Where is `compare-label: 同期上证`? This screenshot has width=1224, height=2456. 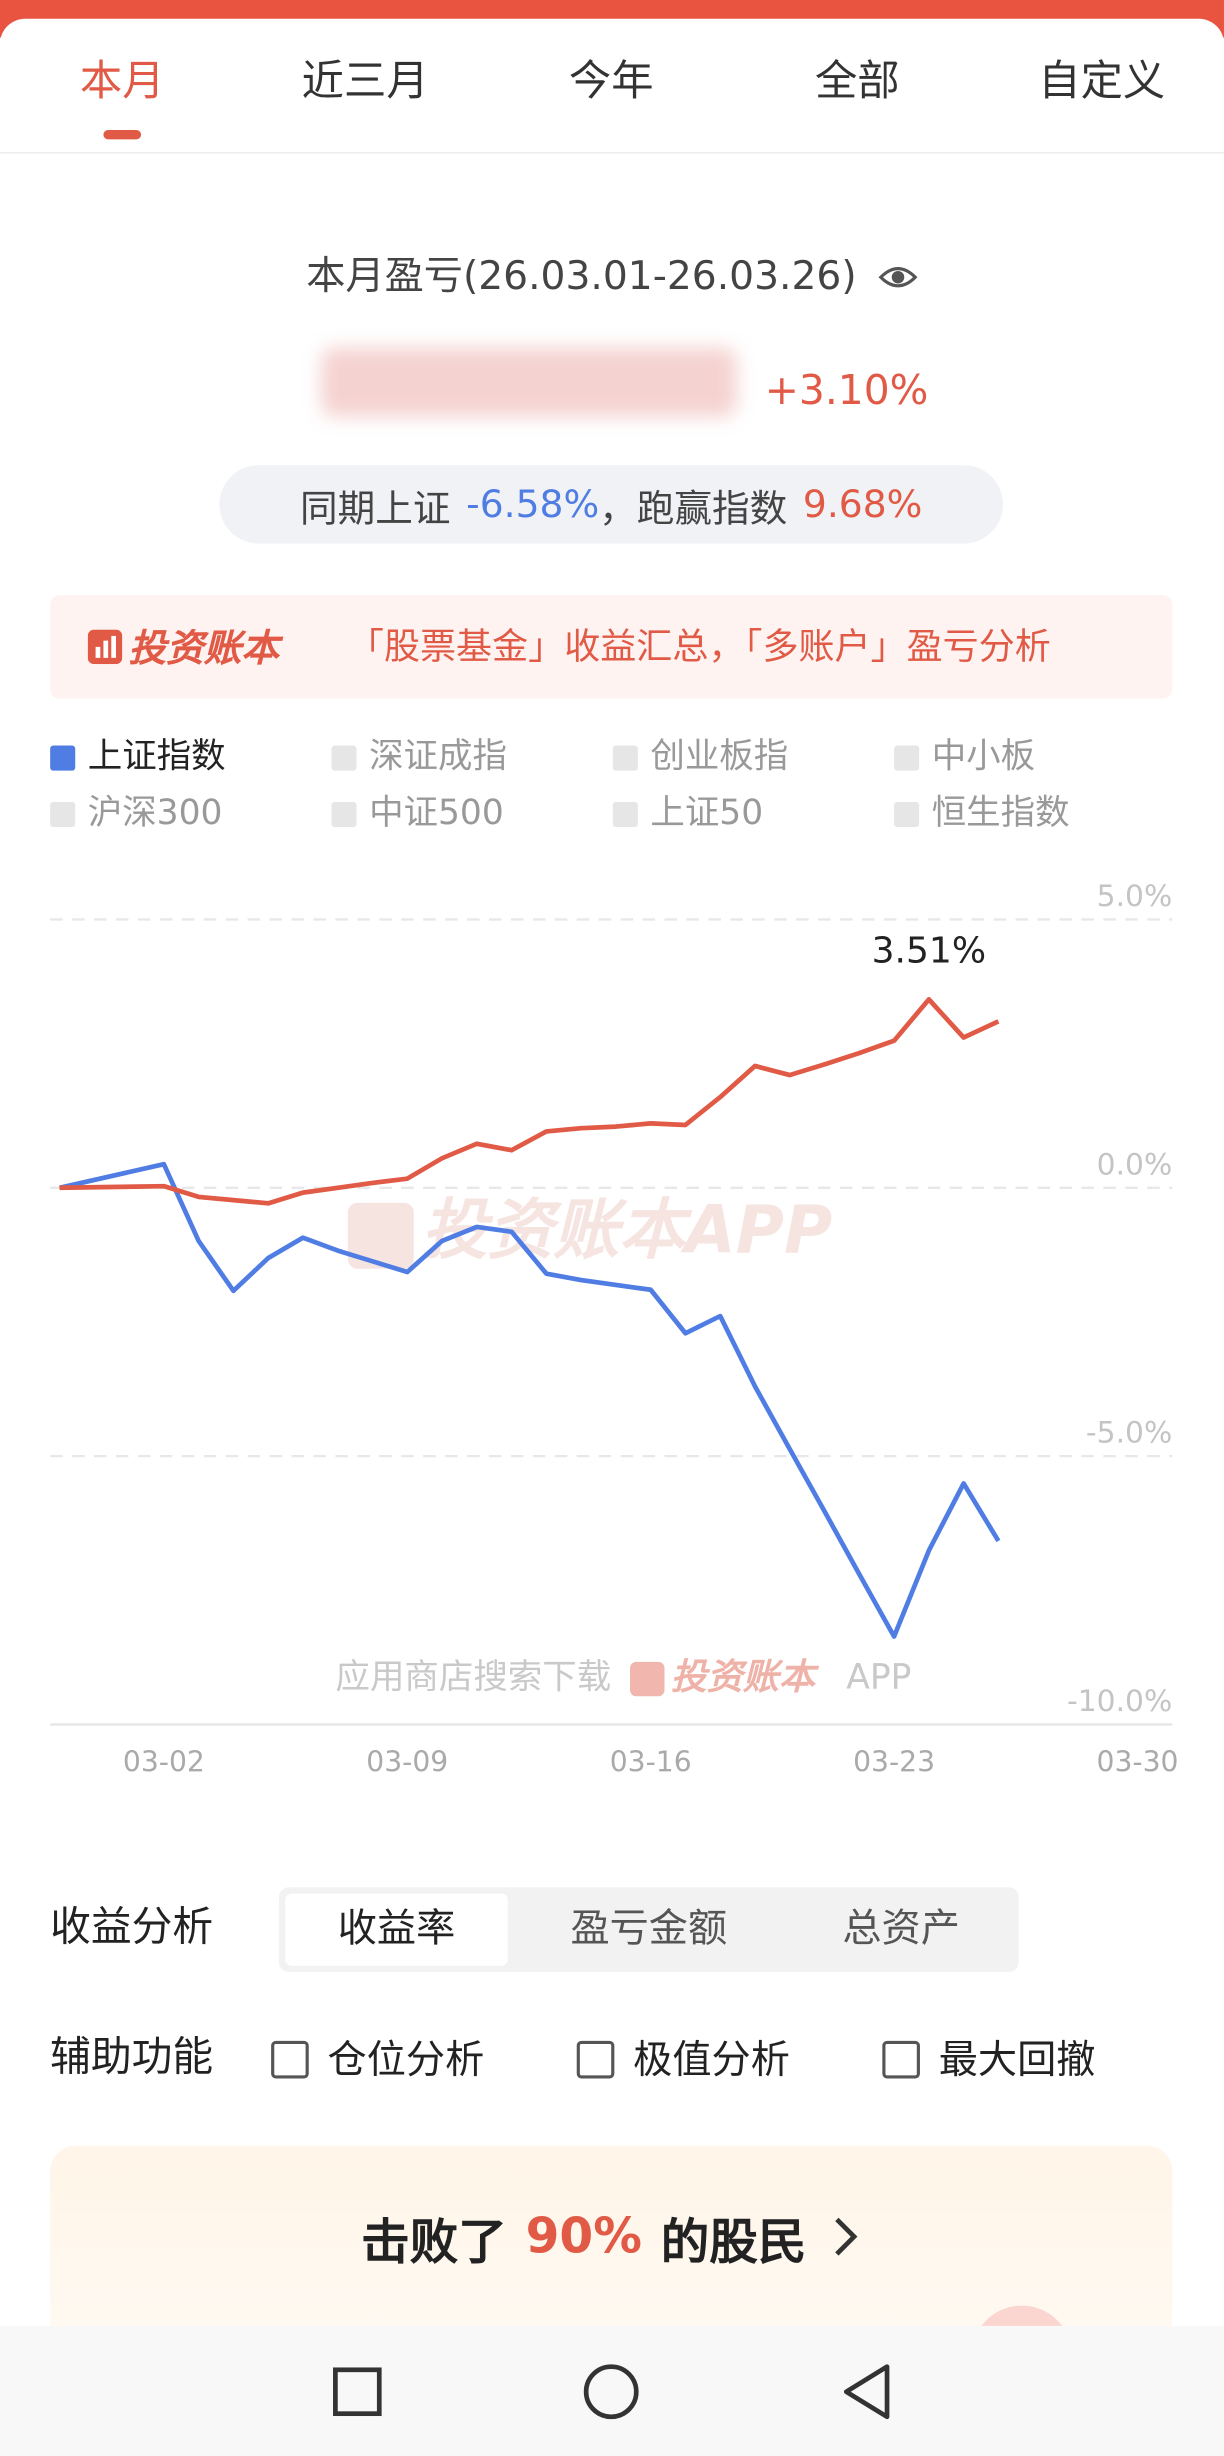
compare-label: 同期上证 is located at coordinates (375, 508).